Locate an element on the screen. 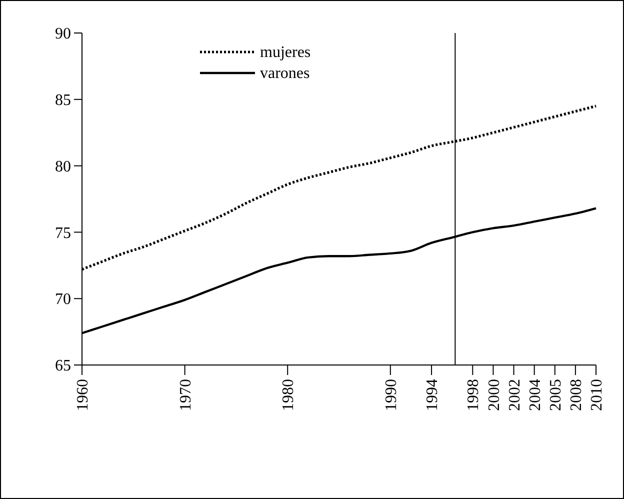 Image resolution: width=624 pixels, height=499 pixels. y-tick-label: 75 is located at coordinates (63, 233).